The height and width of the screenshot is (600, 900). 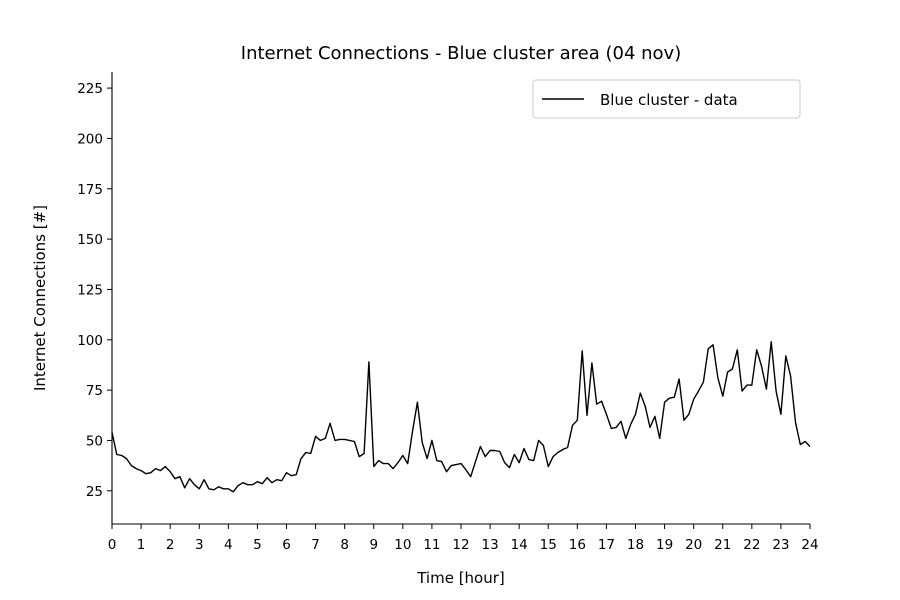 I want to click on y-ticks: 25 50 75 100 125 150 175 200 225, so click(x=94, y=290).